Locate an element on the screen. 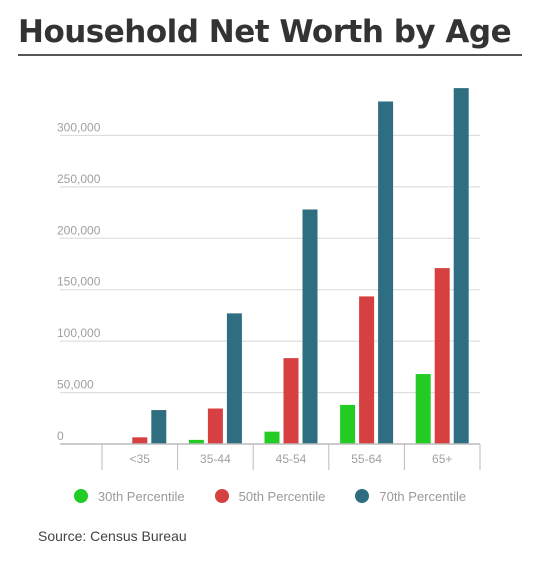 This screenshot has height=568, width=540. legend-item-70th: 70th Percentile is located at coordinates (410, 496).